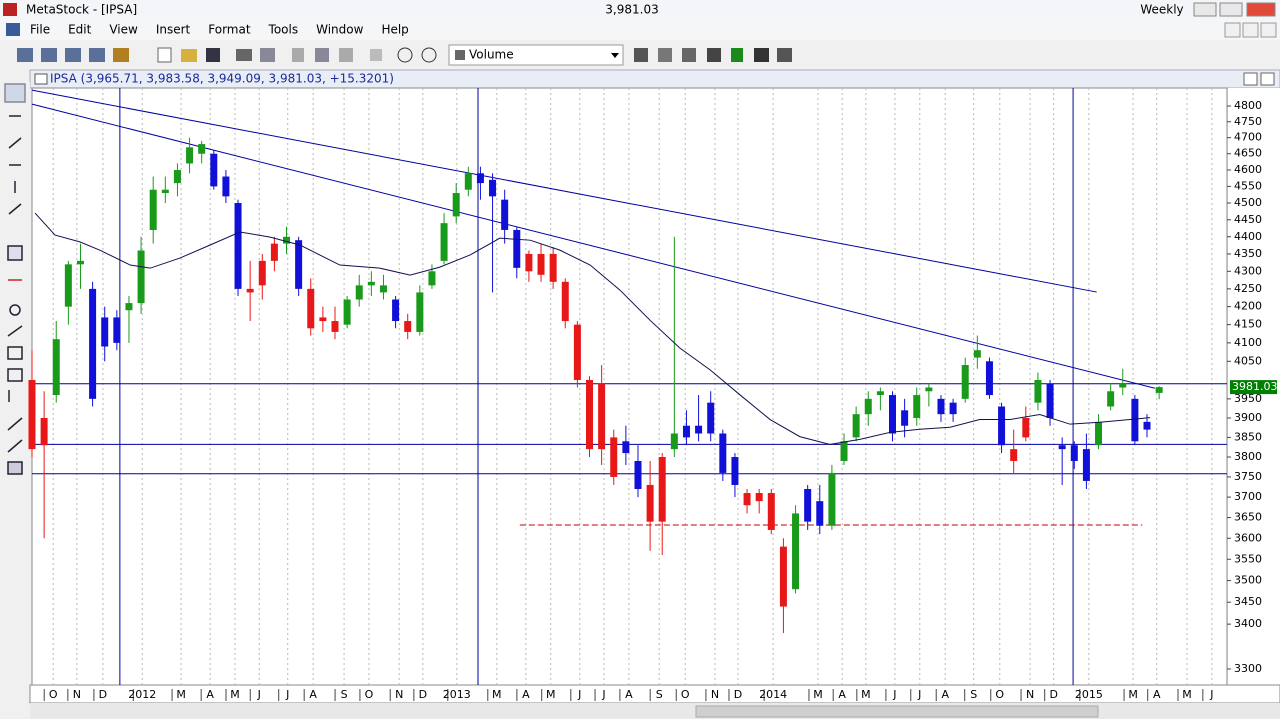 The width and height of the screenshot is (1280, 719). I want to click on drawing-tools, so click(15, 279).